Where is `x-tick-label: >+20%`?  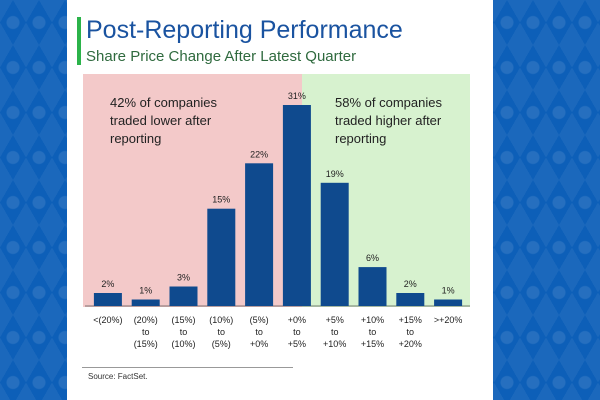
x-tick-label: >+20% is located at coordinates (448, 320).